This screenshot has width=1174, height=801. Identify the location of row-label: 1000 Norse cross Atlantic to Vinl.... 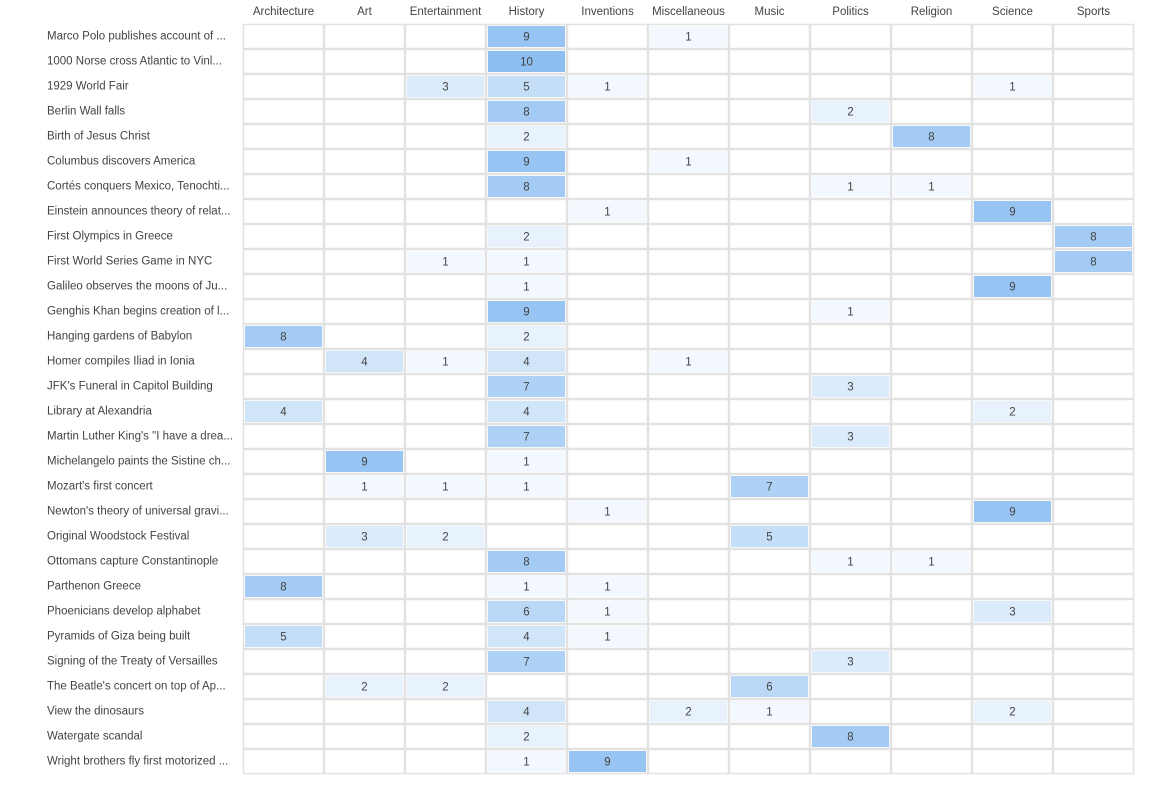
(134, 62).